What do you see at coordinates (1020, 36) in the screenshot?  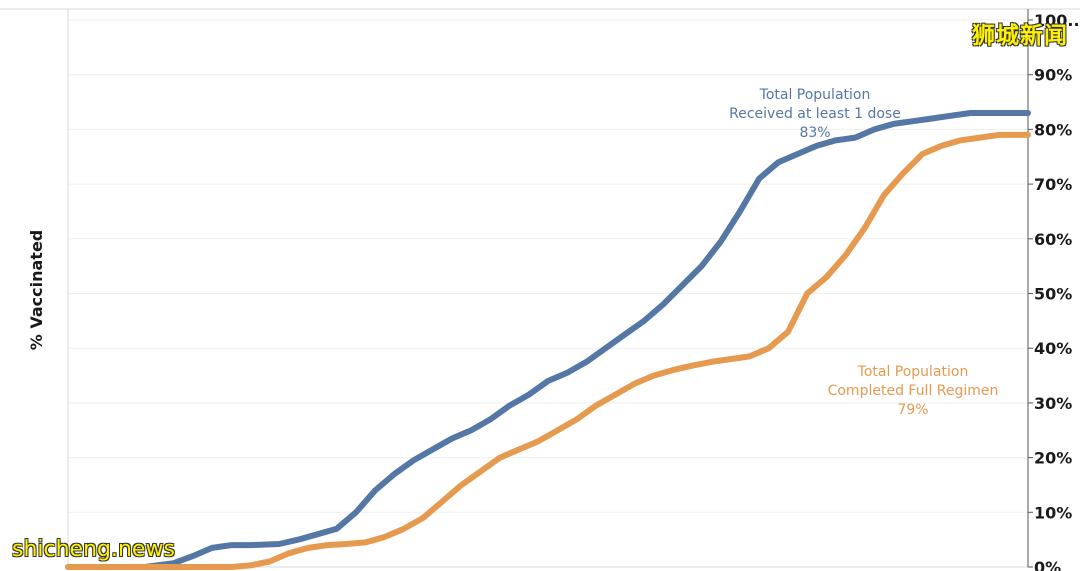 I see `watermark-top-right: 狮城新闻` at bounding box center [1020, 36].